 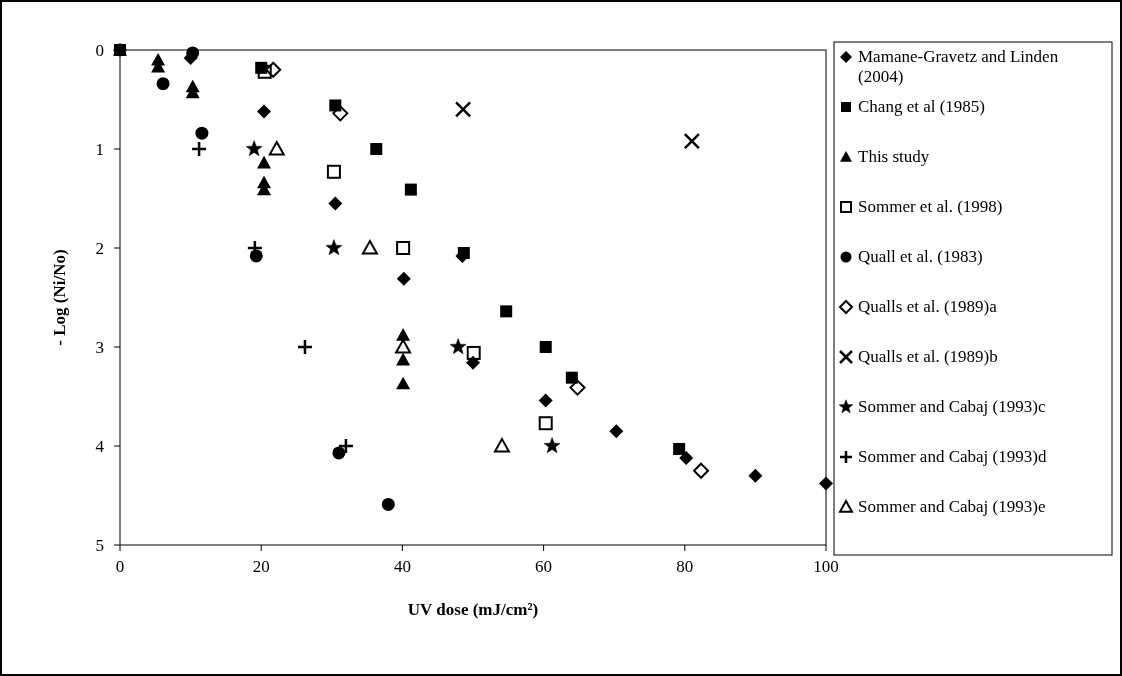 What do you see at coordinates (826, 566) in the screenshot?
I see `x-tick-label: 100` at bounding box center [826, 566].